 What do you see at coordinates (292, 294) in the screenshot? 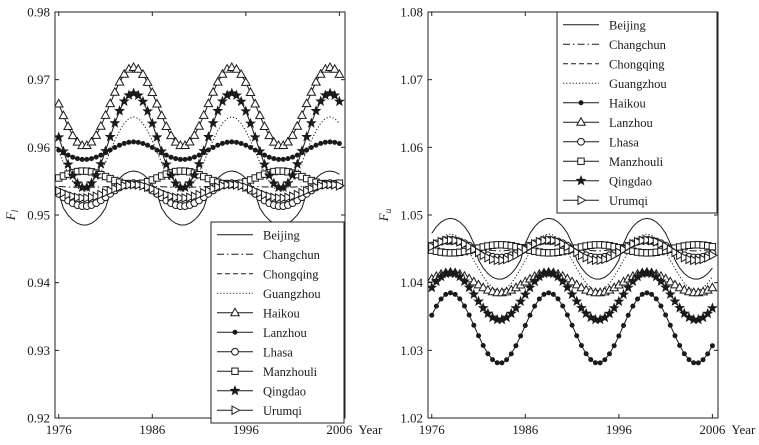
I see `legend-label: Guangzhou` at bounding box center [292, 294].